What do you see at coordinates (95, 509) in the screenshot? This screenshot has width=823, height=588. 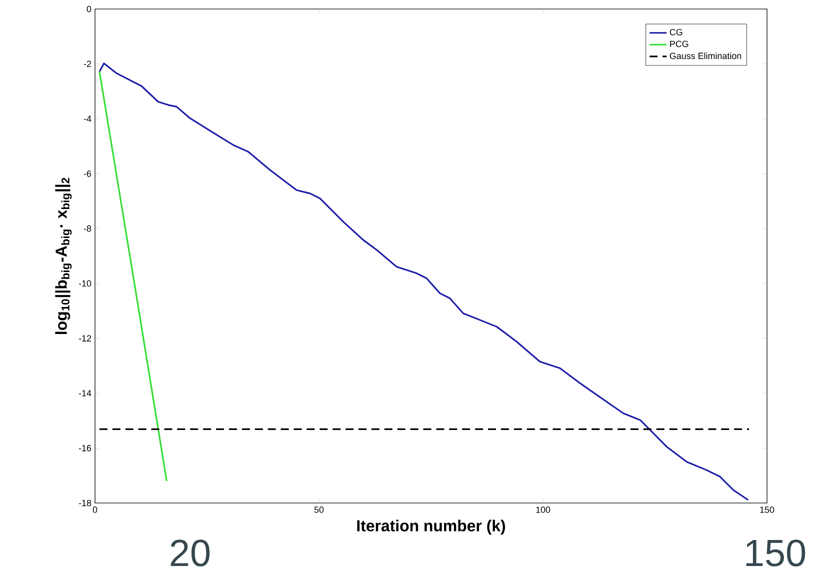 I see `x-tick-label: 0` at bounding box center [95, 509].